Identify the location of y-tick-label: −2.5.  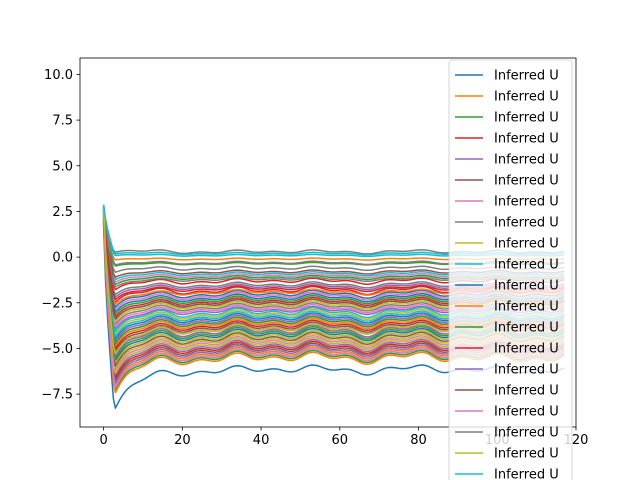
(57, 303).